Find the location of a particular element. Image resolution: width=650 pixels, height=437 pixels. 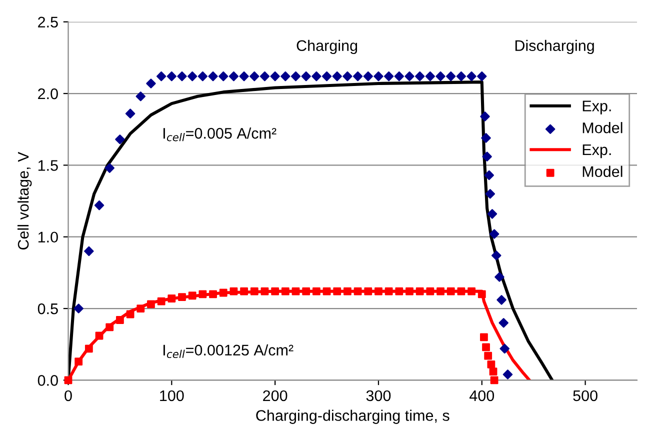

x-tick-label: 400 is located at coordinates (481, 396).